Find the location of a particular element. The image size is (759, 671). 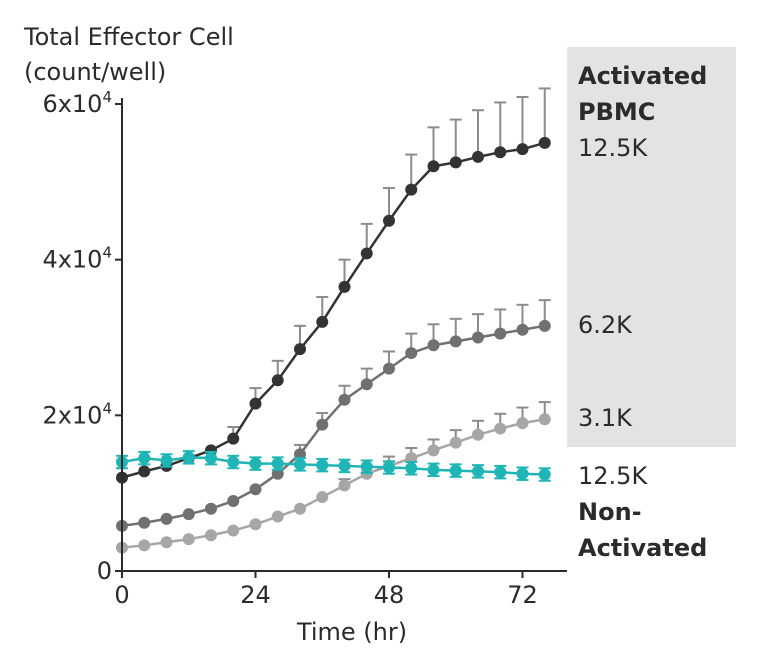

x-tick-label: 48 is located at coordinates (389, 595).